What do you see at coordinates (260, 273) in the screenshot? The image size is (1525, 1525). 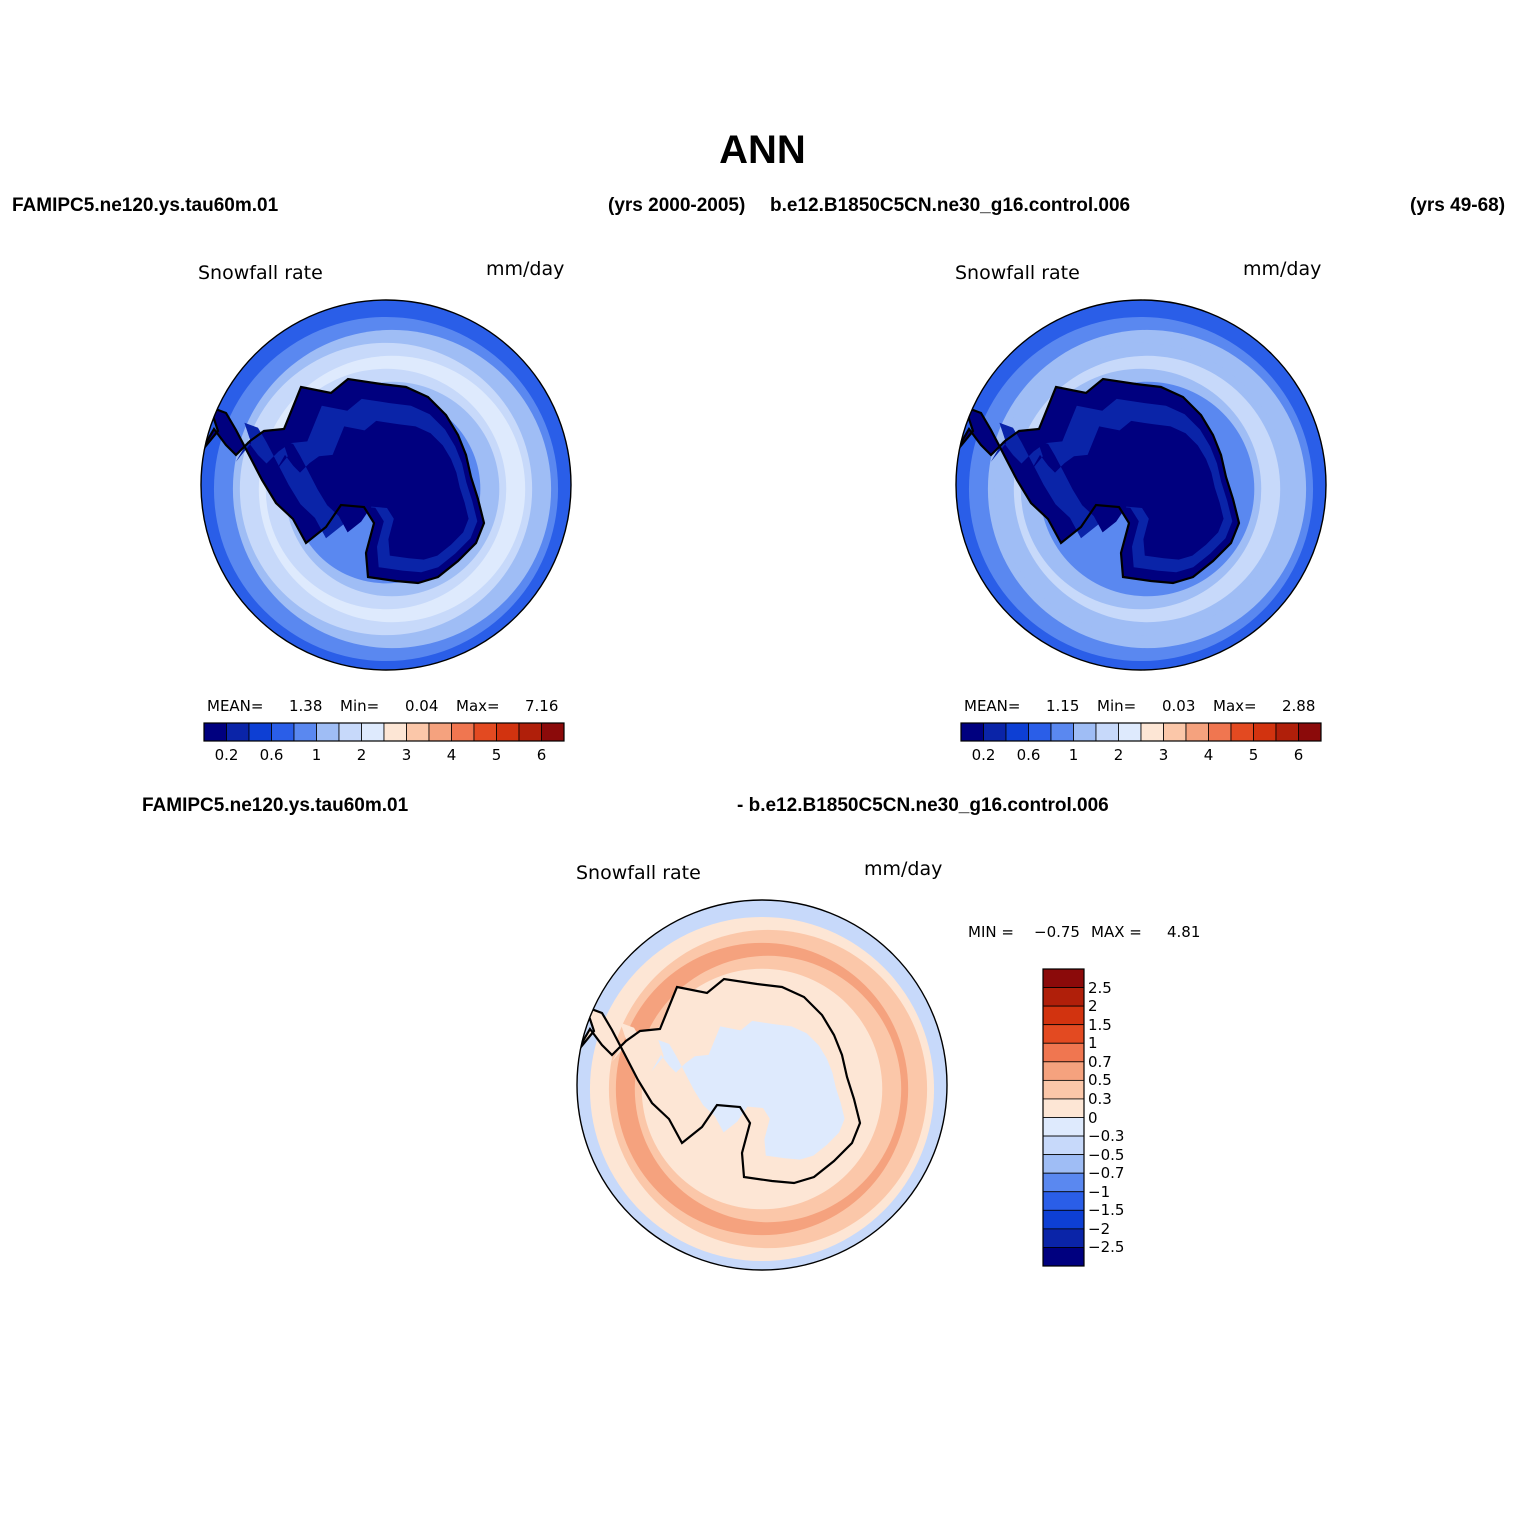 I see `panel1-variable: Snowfall rate` at bounding box center [260, 273].